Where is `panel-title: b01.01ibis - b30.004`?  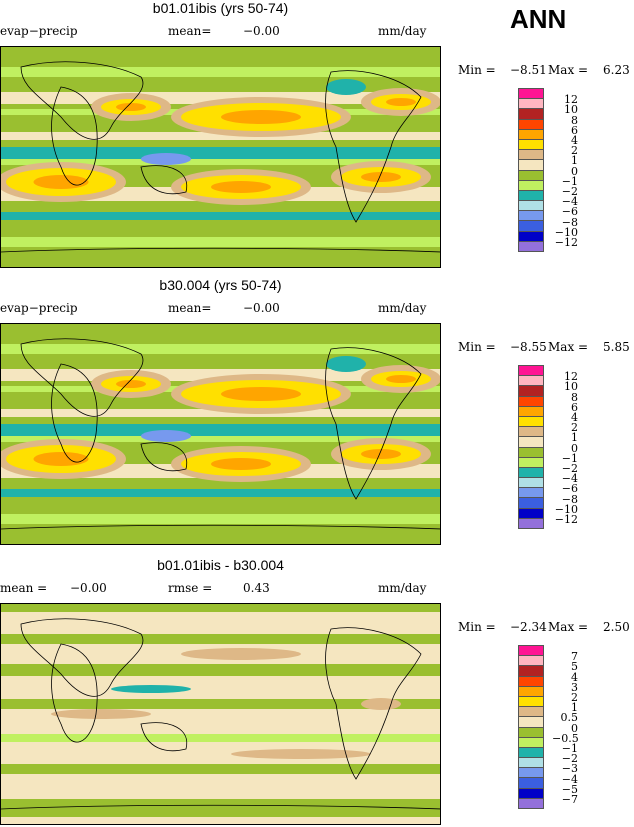
panel-title: b01.01ibis - b30.004 is located at coordinates (220, 565).